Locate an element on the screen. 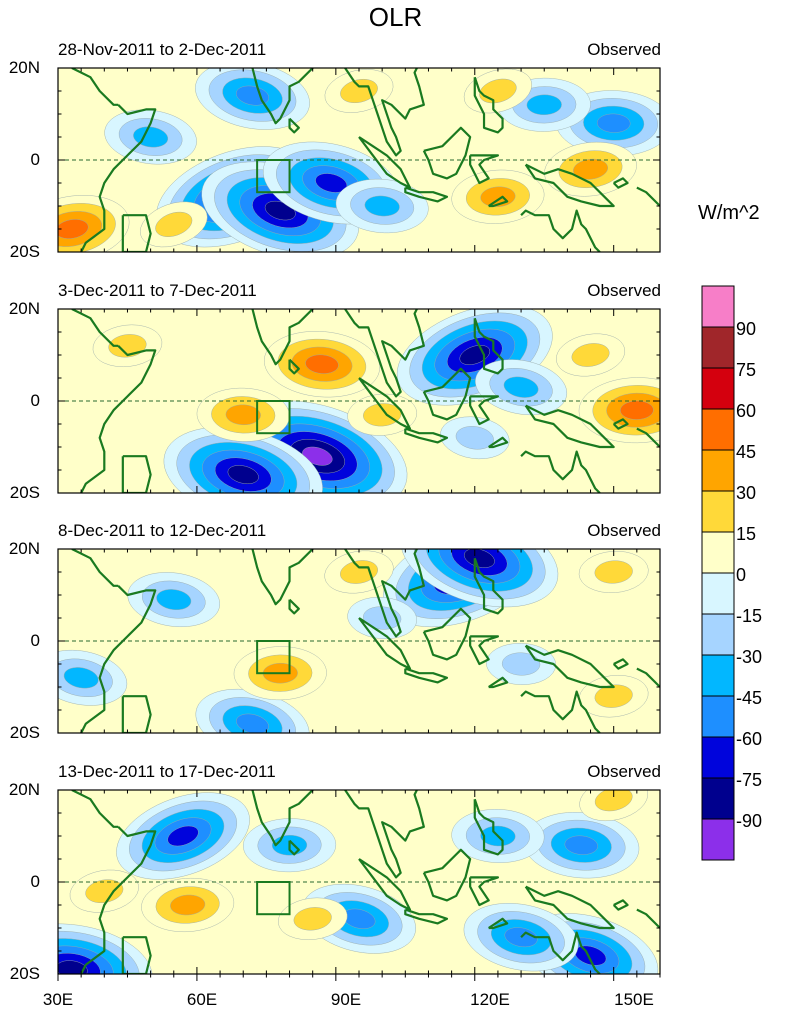 Image resolution: width=791 pixels, height=1013 pixels. colorbar-label: 75 is located at coordinates (746, 370).